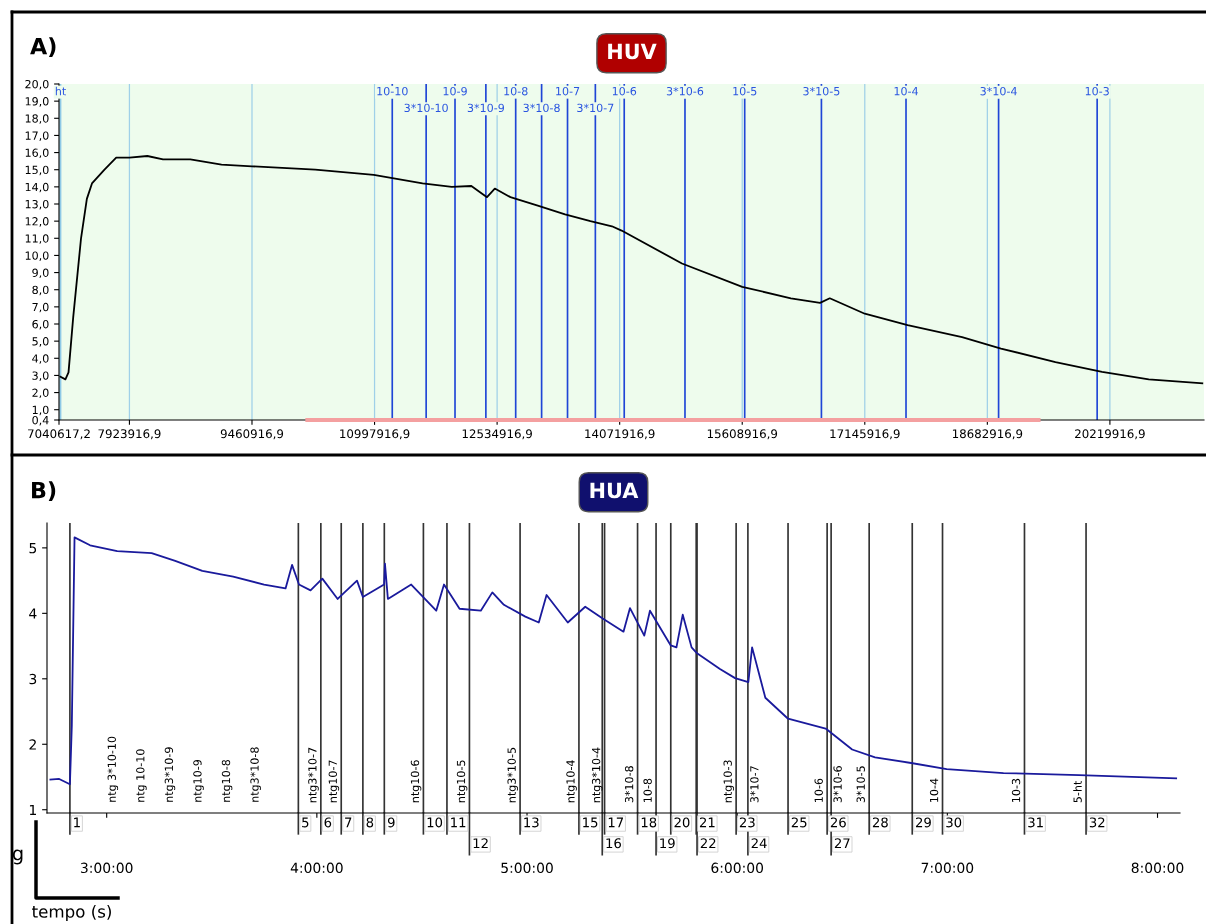 This screenshot has width=1206, height=924. I want to click on annotation: ntg3*10-4, so click(597, 775).